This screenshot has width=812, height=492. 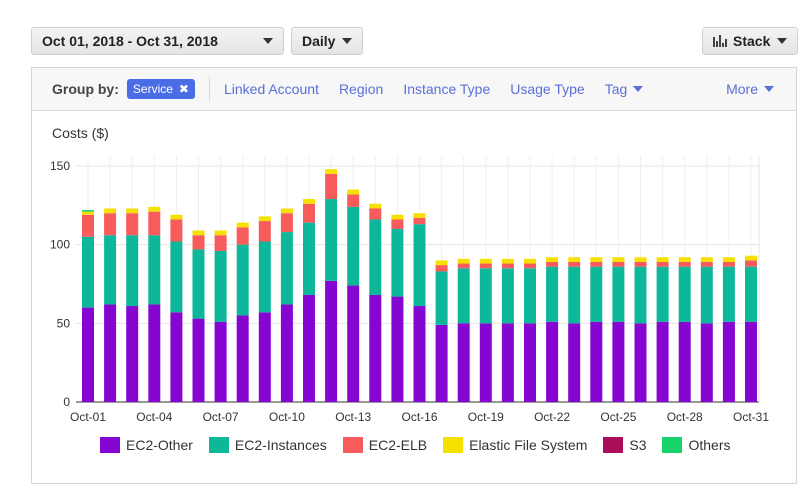 What do you see at coordinates (547, 89) in the screenshot?
I see `group-by-usage-type: Usage Type` at bounding box center [547, 89].